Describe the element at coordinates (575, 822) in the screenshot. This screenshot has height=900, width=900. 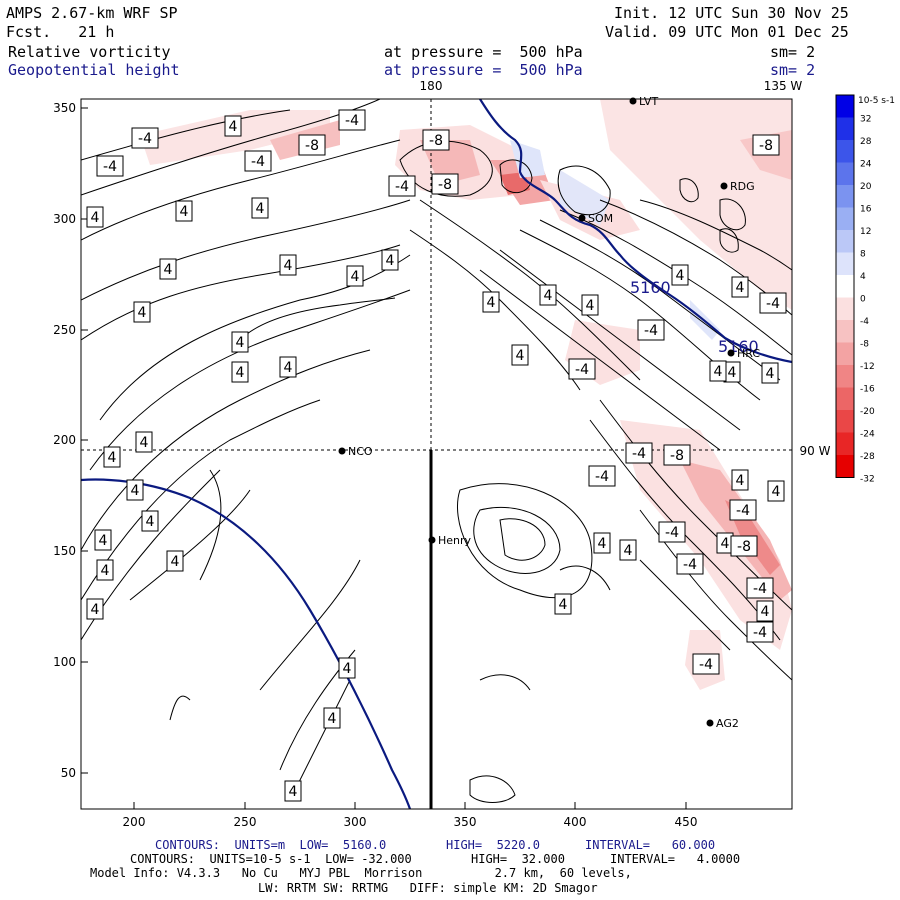
I see `x-tick-label: 400` at that location.